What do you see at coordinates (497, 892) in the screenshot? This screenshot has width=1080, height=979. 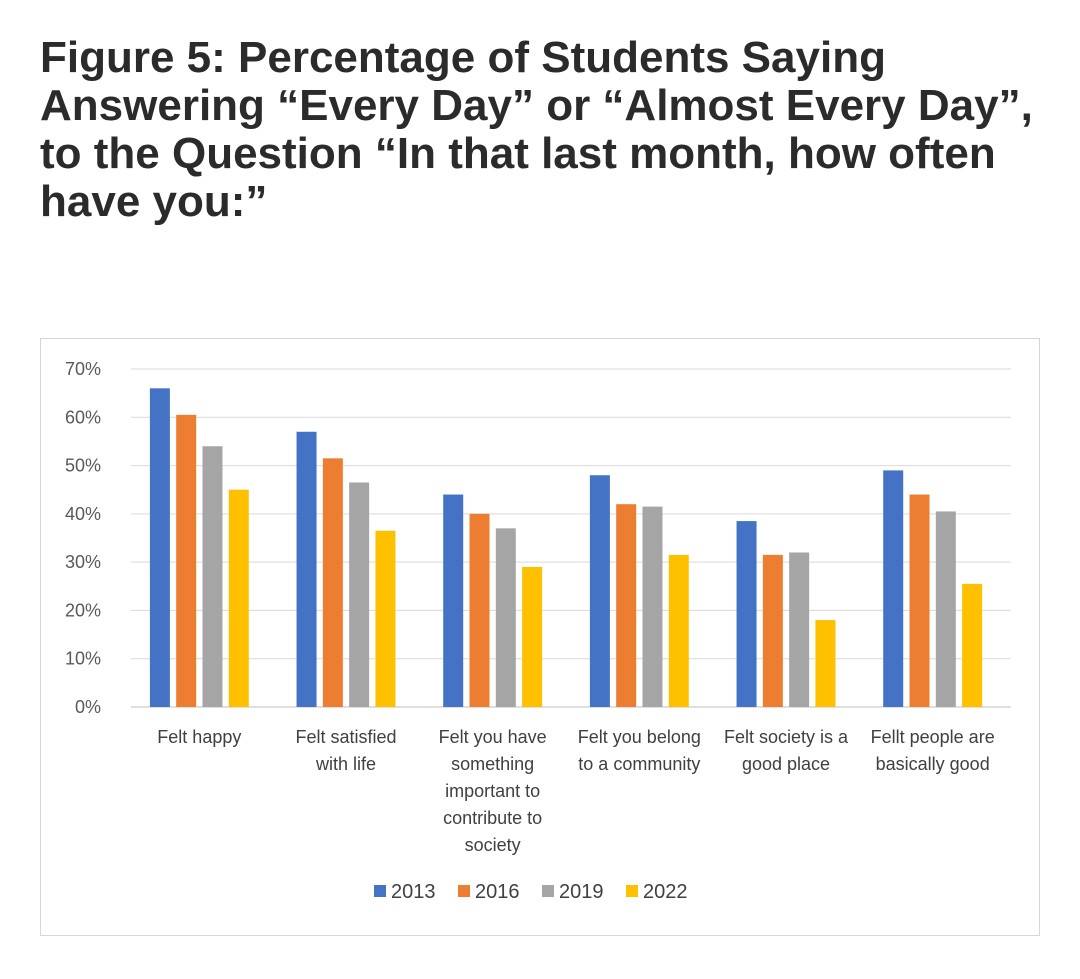 I see `legend-label: 2016` at bounding box center [497, 892].